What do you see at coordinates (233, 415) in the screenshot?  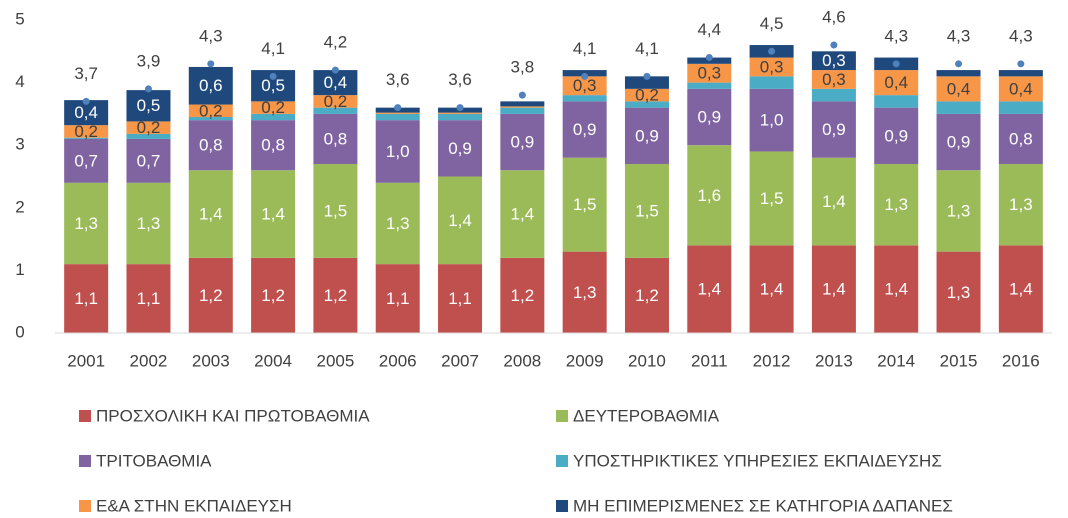 I see `legend-label: ΠΡΟΣΧΟΛΙΚΗ ΚΑΙ ΠΡΩΤΟΒΑΘΜΙΑ` at bounding box center [233, 415].